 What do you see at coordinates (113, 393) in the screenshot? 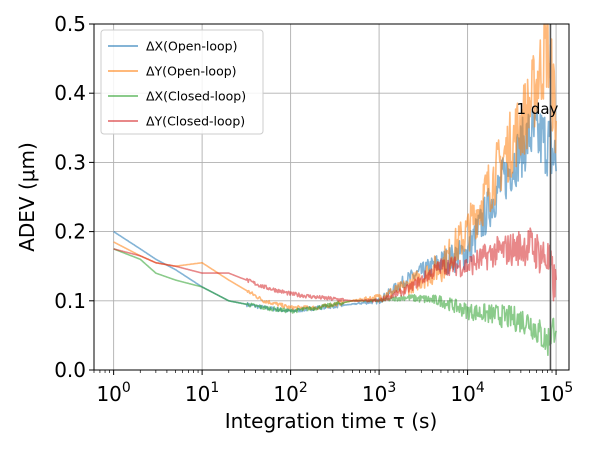
I see `x-tick-label: 10⁰` at bounding box center [113, 393].